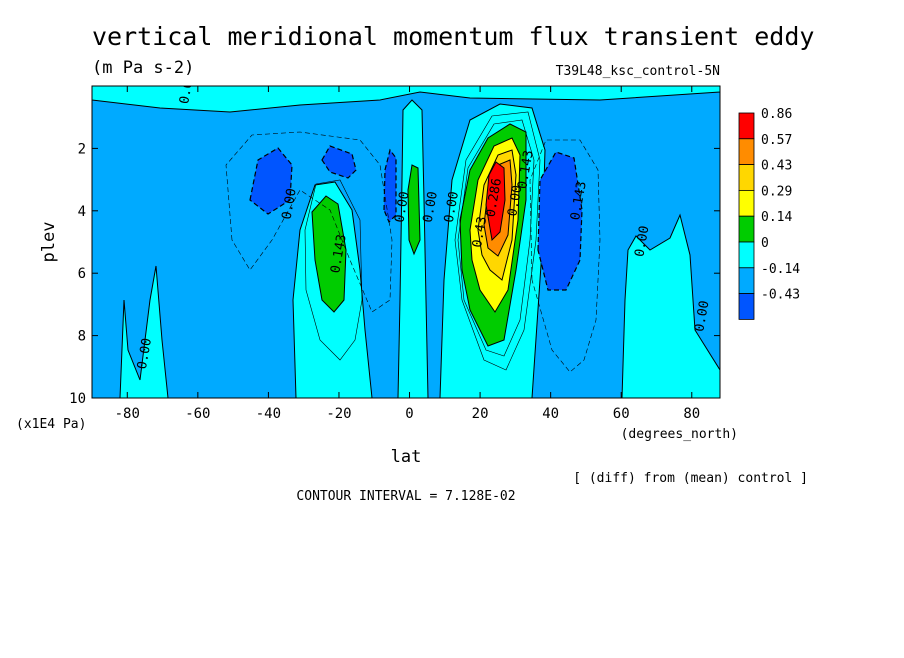  What do you see at coordinates (77, 399) in the screenshot?
I see `y-tick-label: 10` at bounding box center [77, 399].